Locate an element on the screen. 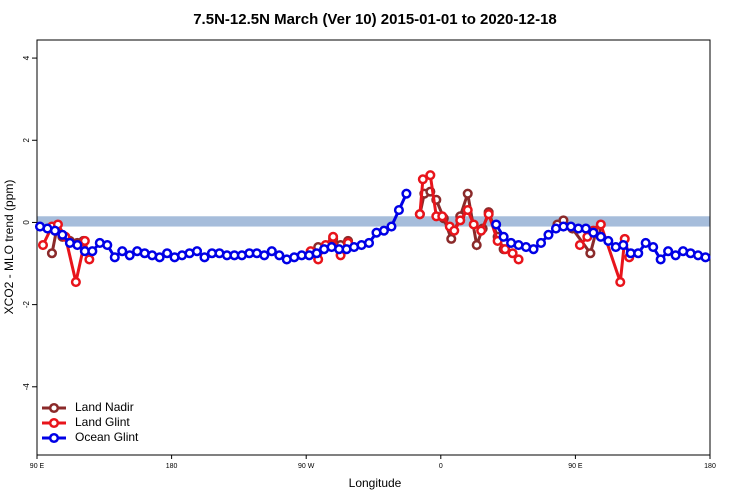  y-tick-label: -2 is located at coordinates (26, 305).